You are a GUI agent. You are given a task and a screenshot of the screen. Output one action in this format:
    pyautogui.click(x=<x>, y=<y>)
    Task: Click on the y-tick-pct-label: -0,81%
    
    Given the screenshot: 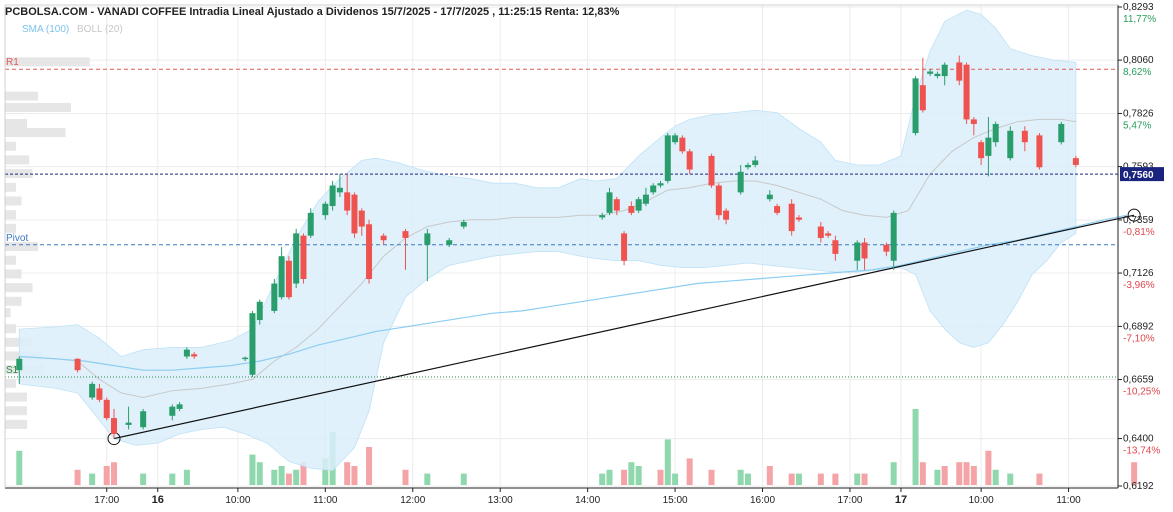 What is the action you would take?
    pyautogui.click(x=1139, y=232)
    